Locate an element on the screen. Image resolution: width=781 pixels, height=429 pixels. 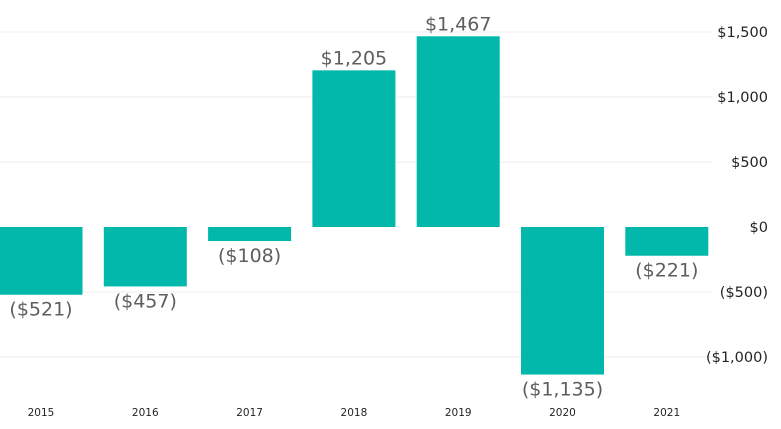
bar-2021 is located at coordinates (667, 241).